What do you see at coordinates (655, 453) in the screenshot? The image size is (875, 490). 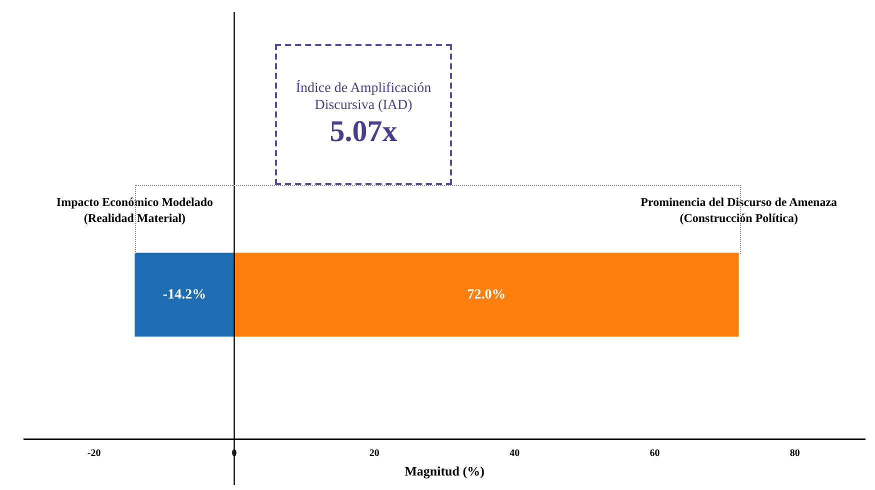 I see `x-tick-label: 60` at bounding box center [655, 453].